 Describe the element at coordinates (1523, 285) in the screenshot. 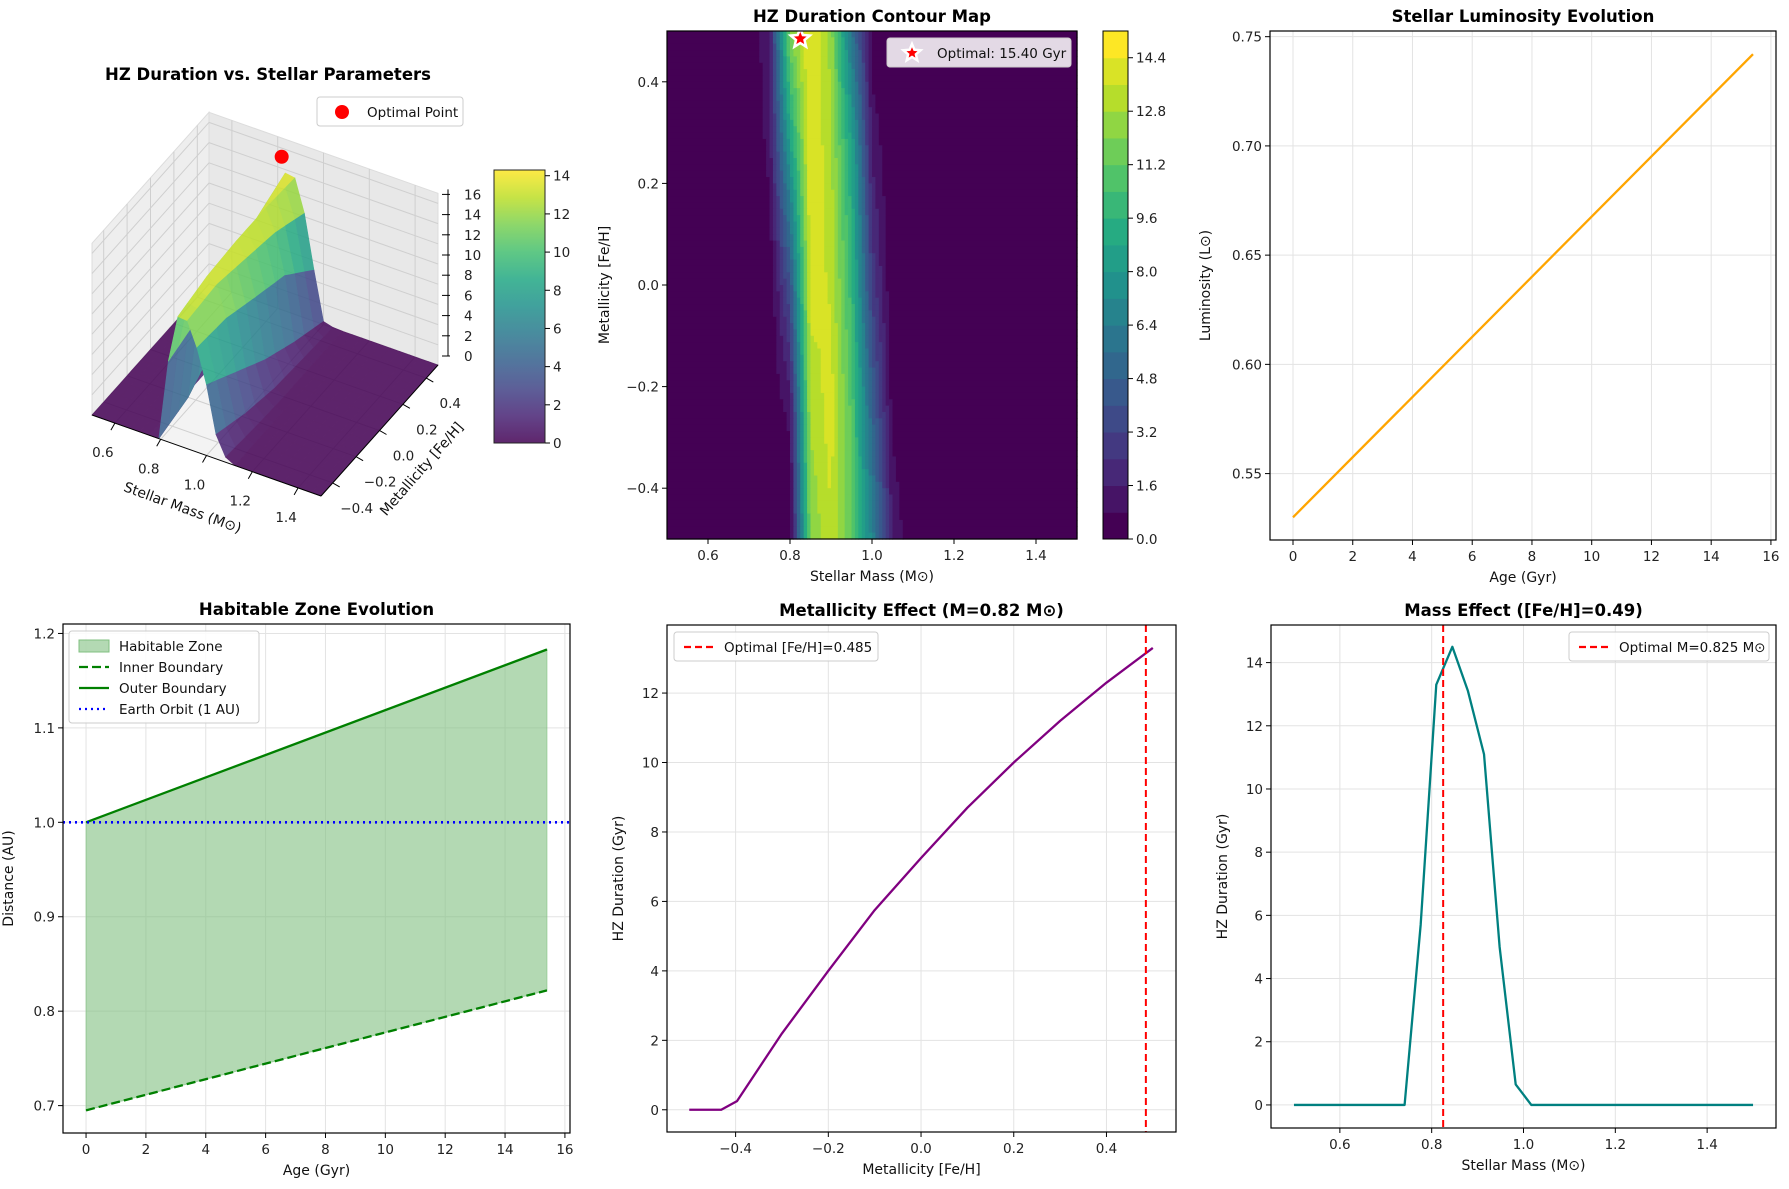

I see `plot-area` at that location.